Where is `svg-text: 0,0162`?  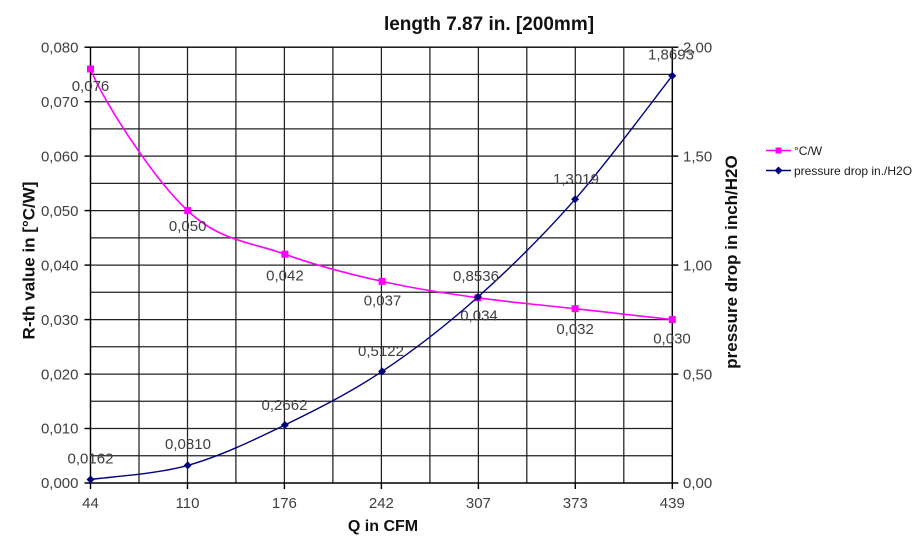 svg-text: 0,0162 is located at coordinates (91, 459).